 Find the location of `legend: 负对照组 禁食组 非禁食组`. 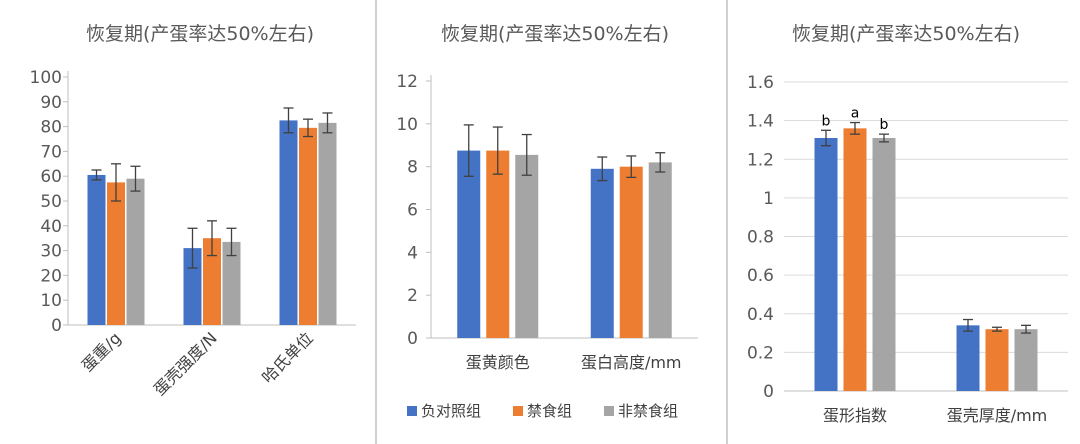

legend: 负对照组 禁食组 非禁食组 is located at coordinates (542, 411).